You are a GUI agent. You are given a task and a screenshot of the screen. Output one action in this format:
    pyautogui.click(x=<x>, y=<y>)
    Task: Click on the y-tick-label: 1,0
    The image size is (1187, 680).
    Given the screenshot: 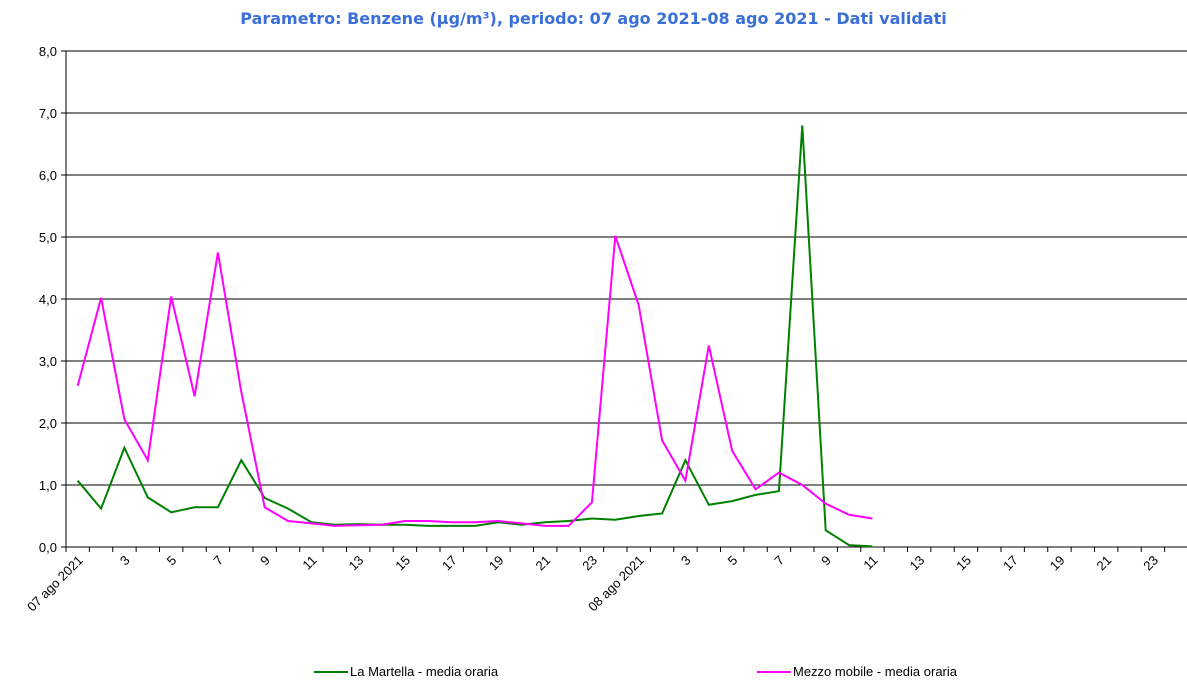 What is the action you would take?
    pyautogui.click(x=48, y=485)
    